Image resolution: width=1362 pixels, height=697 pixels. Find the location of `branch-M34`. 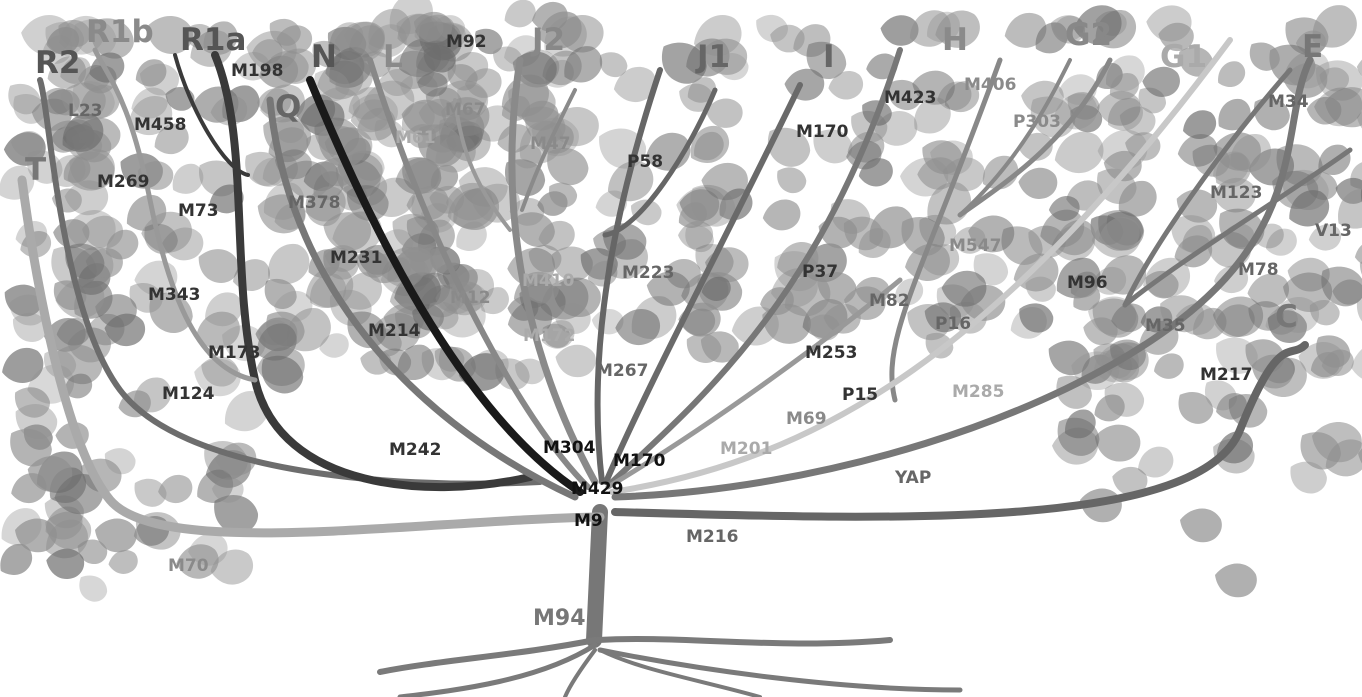

branch-M34 is located at coordinates (1207, 187).